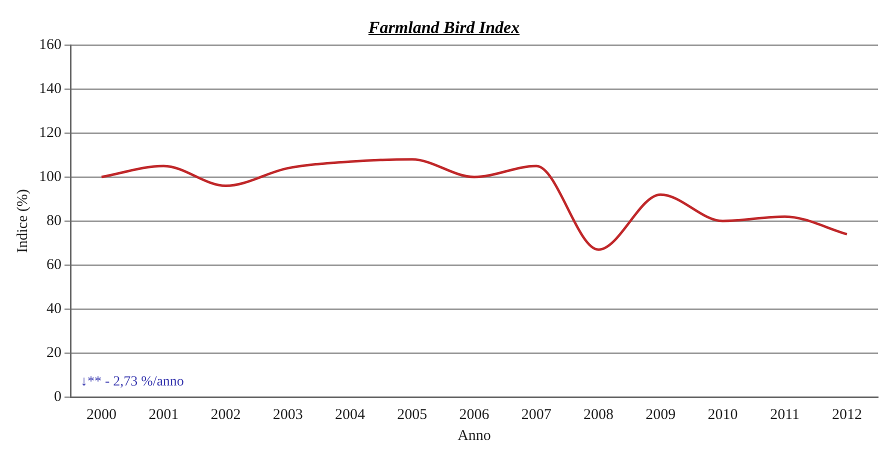 This screenshot has height=450, width=888. I want to click on x-tick-label: 2005, so click(412, 414).